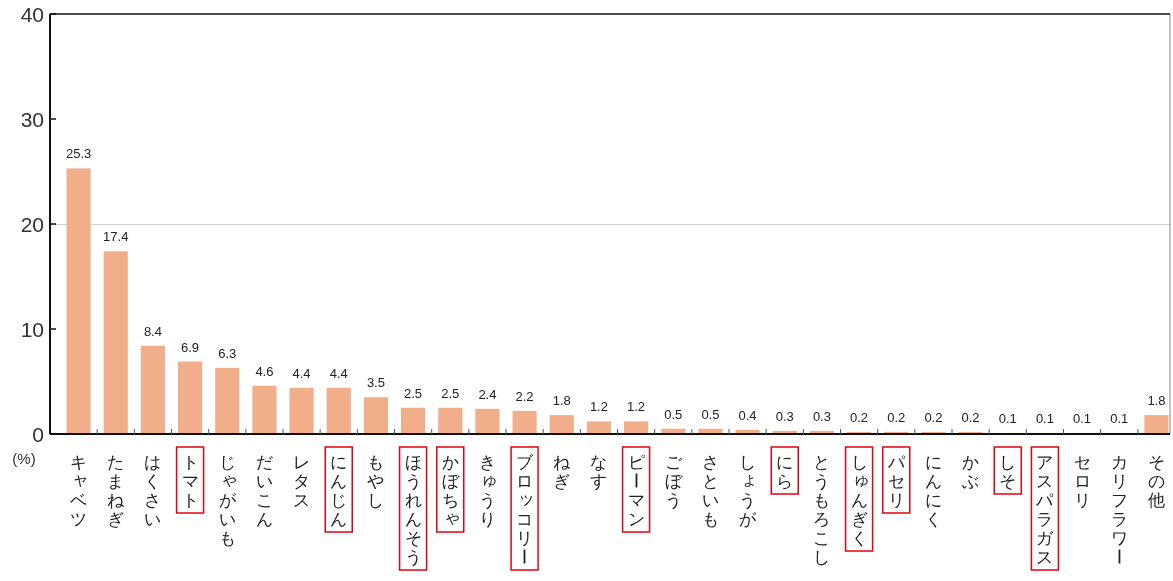 This screenshot has width=1173, height=581. I want to click on x-tick-label: しゅんぎく, so click(860, 500).